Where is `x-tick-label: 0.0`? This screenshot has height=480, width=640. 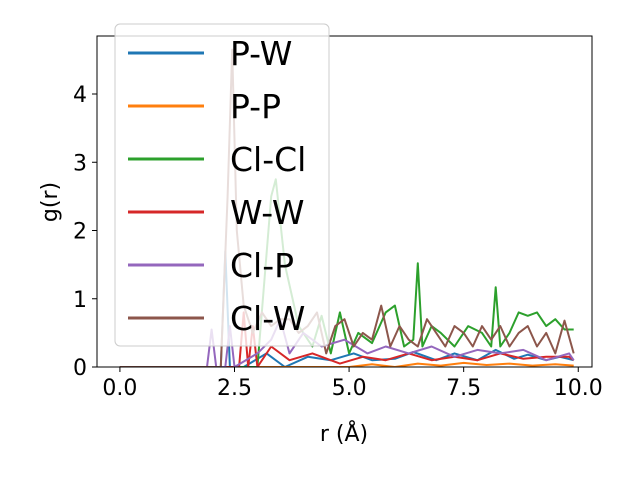 x-tick-label: 0.0 is located at coordinates (119, 388).